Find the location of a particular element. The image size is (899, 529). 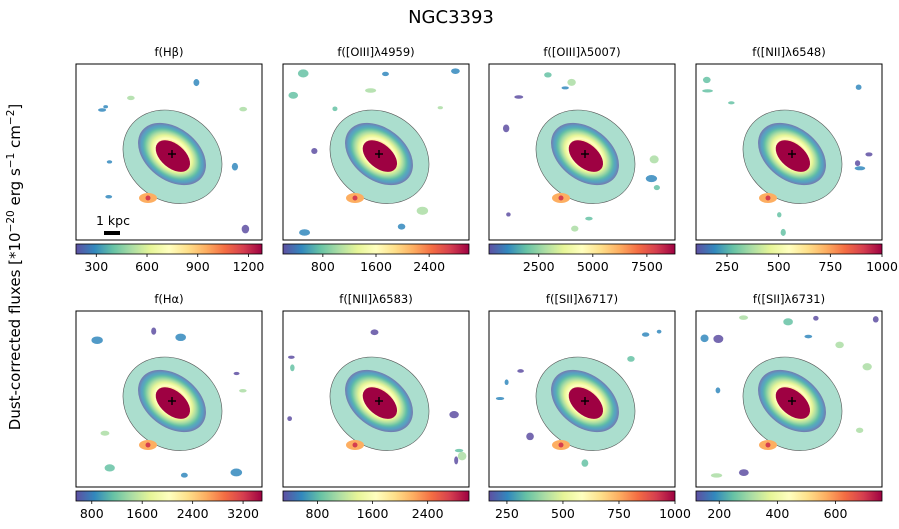

figure-title: NGC3393 is located at coordinates (451, 17).